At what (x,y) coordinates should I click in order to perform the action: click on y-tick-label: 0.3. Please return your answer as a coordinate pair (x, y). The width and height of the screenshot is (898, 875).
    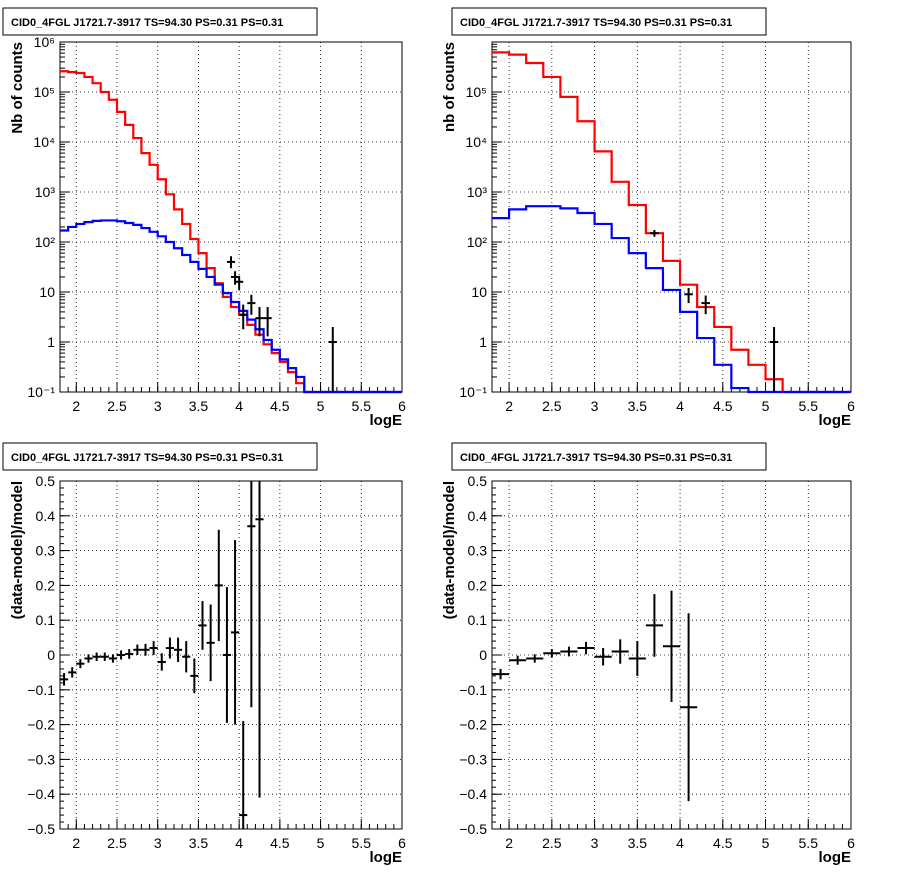
    Looking at the image, I should click on (478, 551).